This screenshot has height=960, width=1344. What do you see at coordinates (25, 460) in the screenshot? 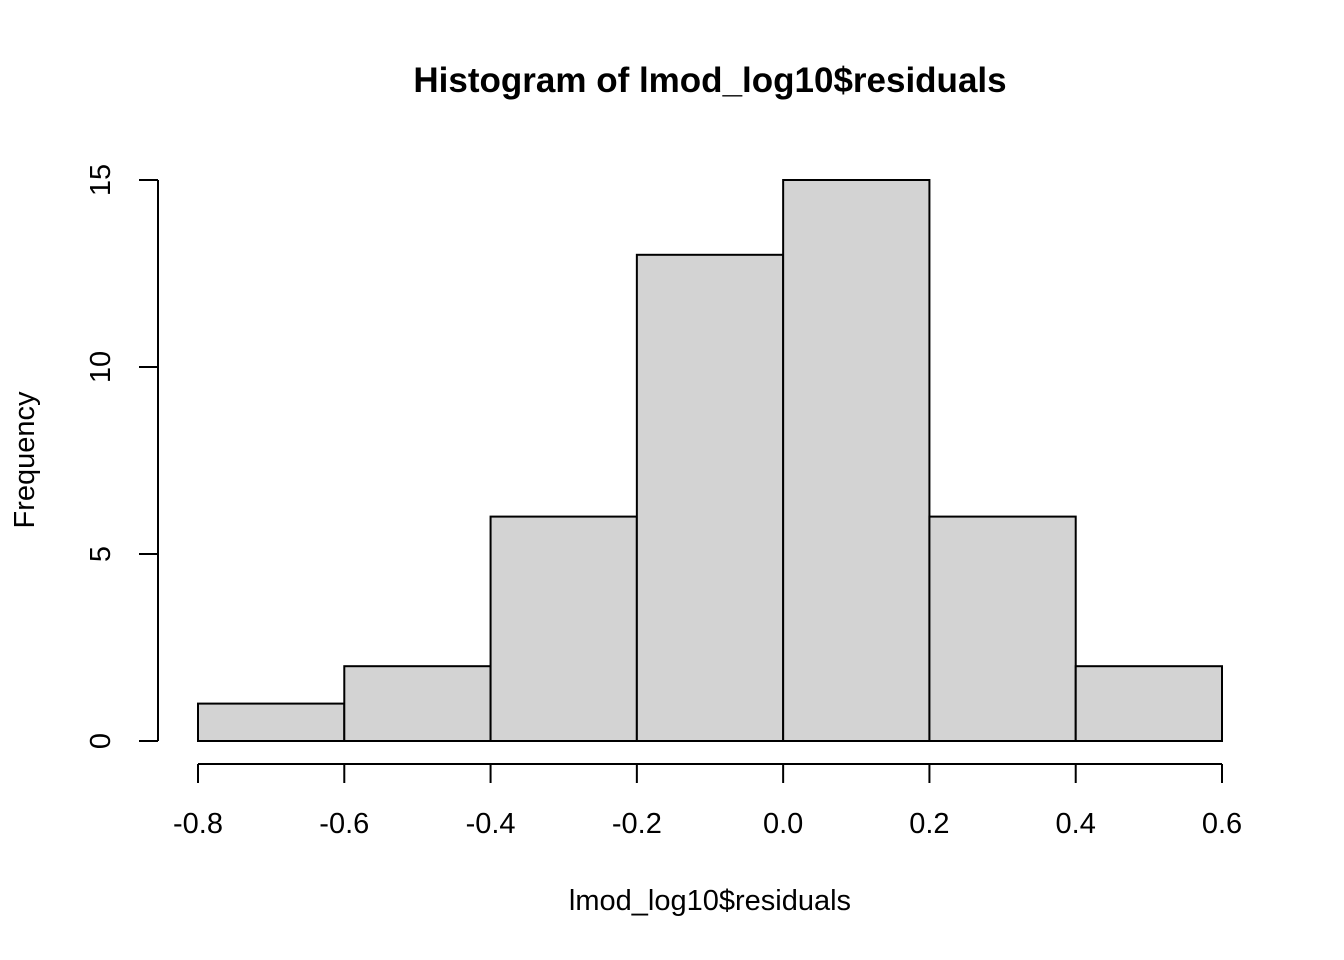
I see `y-axis-label: Frequency` at bounding box center [25, 460].